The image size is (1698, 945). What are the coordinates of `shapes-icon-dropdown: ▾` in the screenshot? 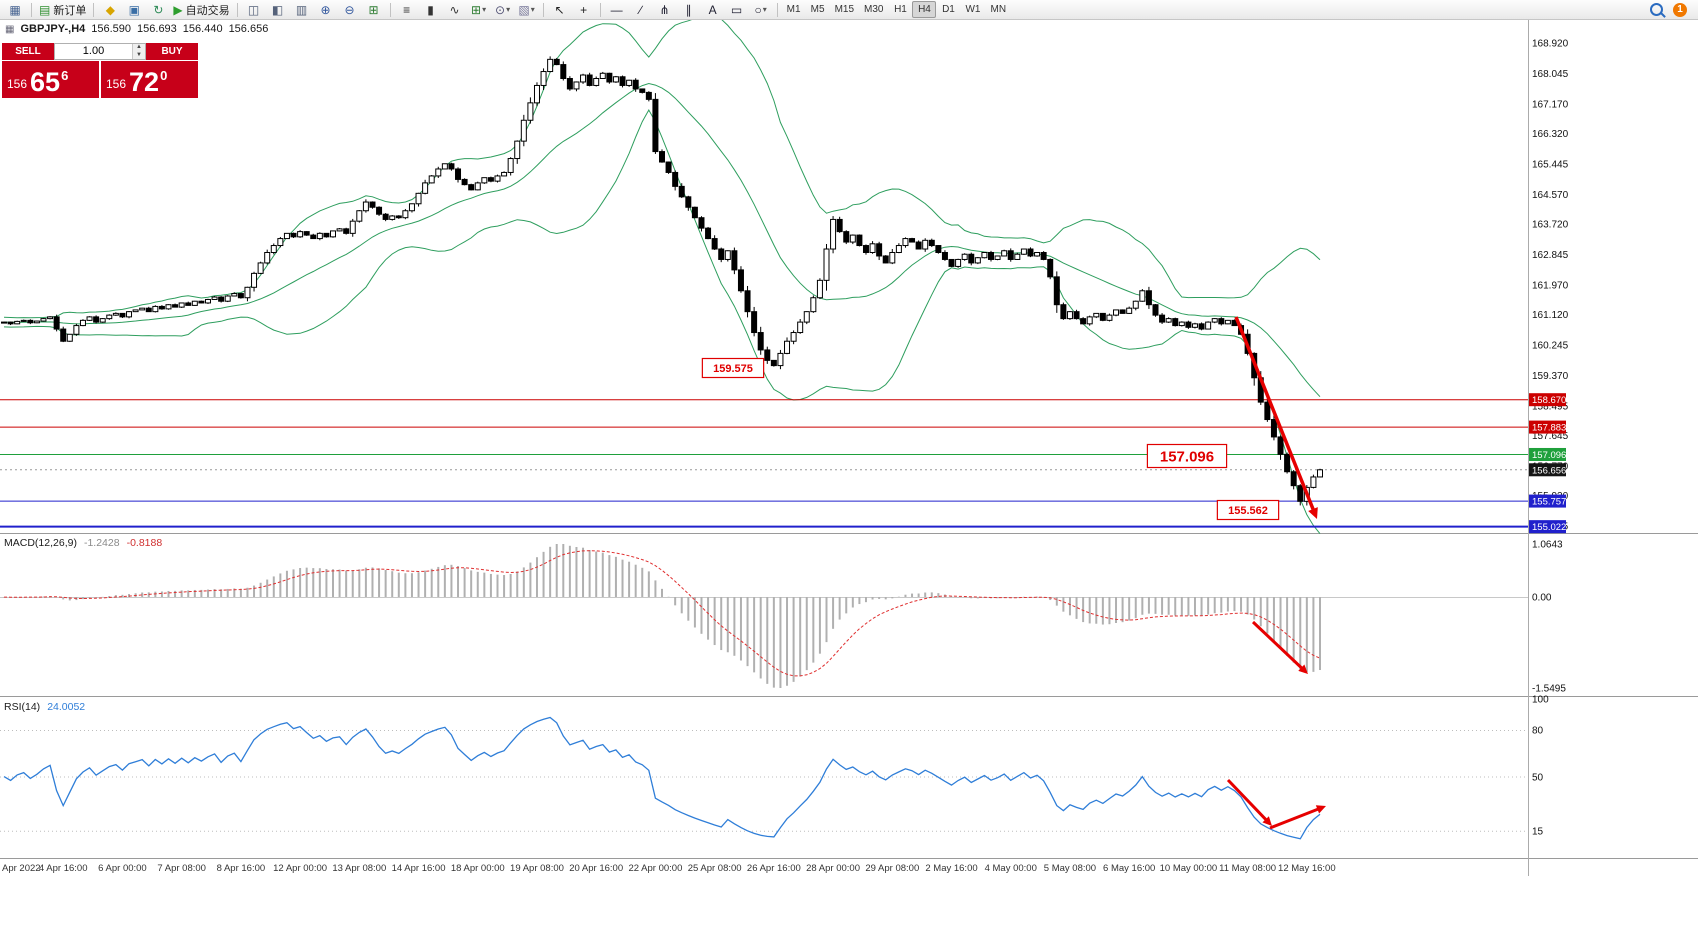 It's located at (764, 9).